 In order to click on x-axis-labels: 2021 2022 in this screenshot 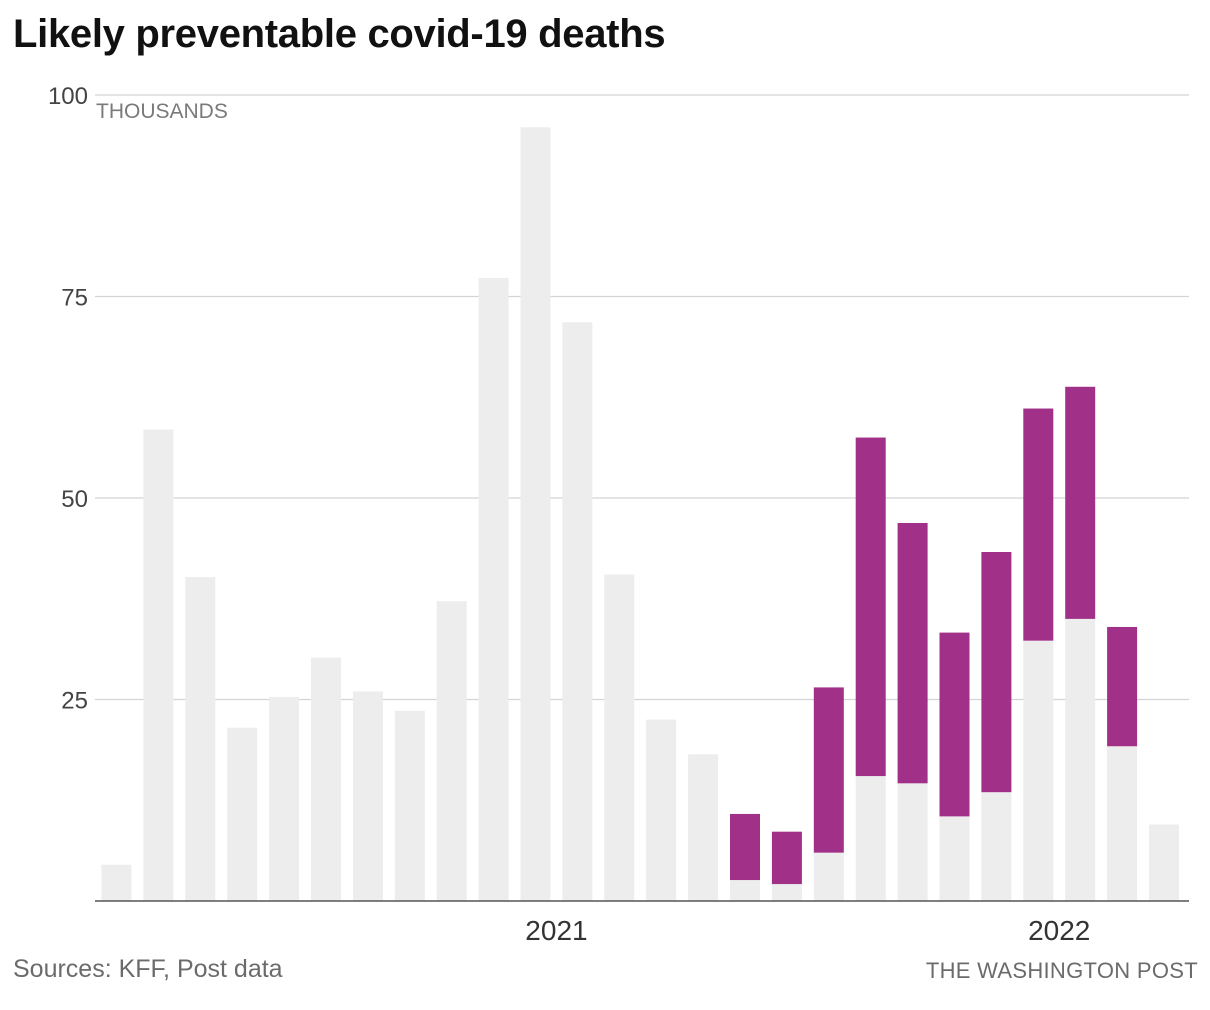, I will do `click(807, 930)`.